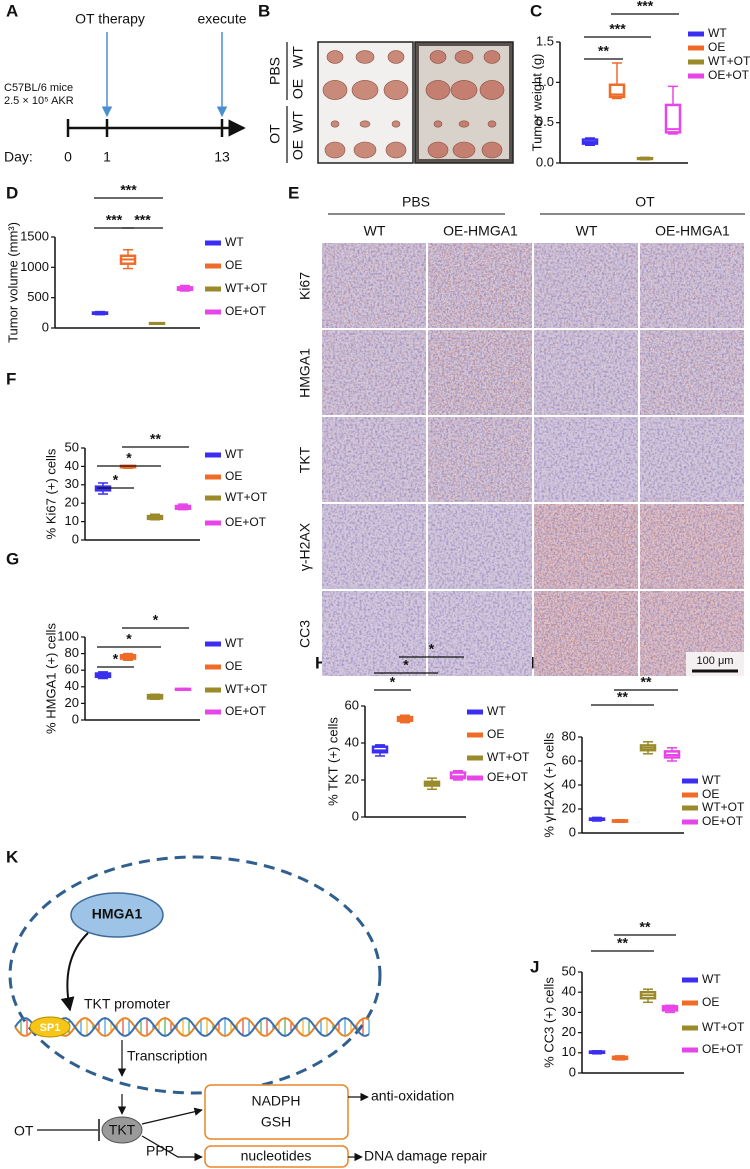  What do you see at coordinates (110, 19) in the screenshot?
I see `event-label: OT therapy` at bounding box center [110, 19].